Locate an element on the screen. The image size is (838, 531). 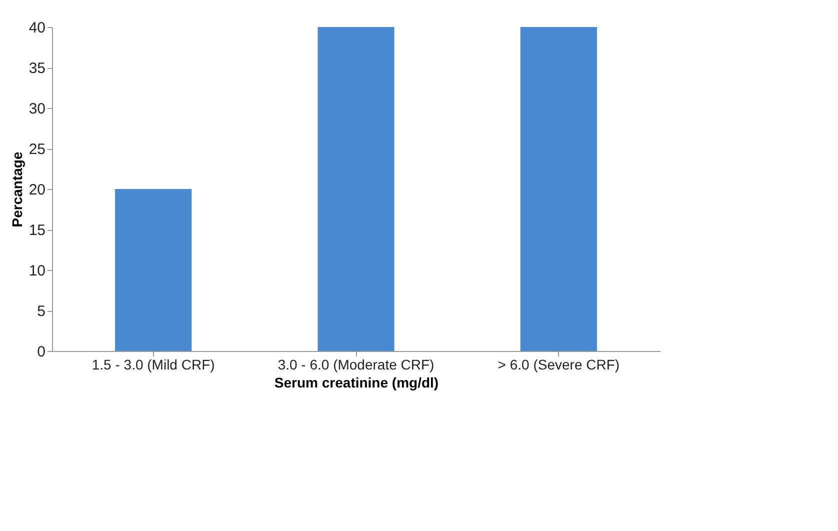
x-tick-label: > 6.0 (Severe CRF) is located at coordinates (559, 364).